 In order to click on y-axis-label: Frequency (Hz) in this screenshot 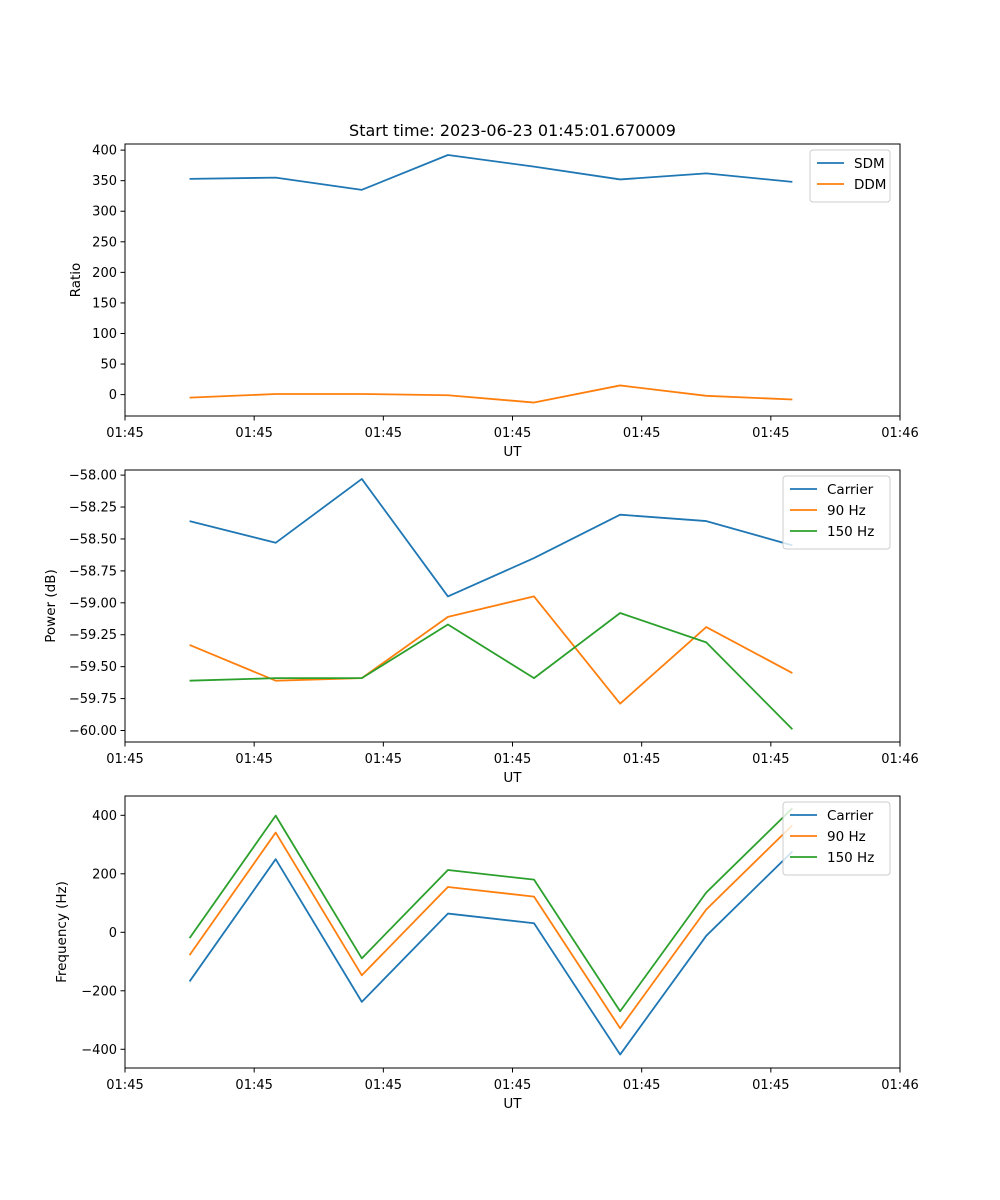, I will do `click(62, 932)`.